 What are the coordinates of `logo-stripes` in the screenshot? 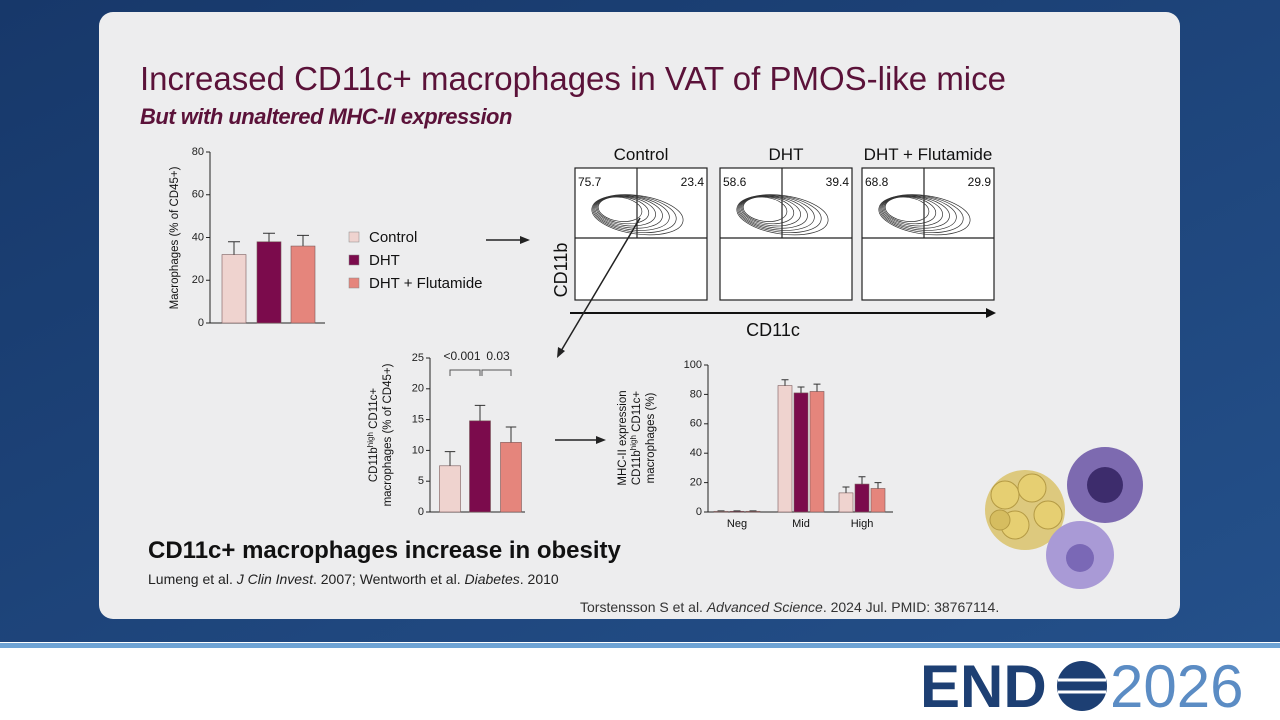 It's located at (1082, 686).